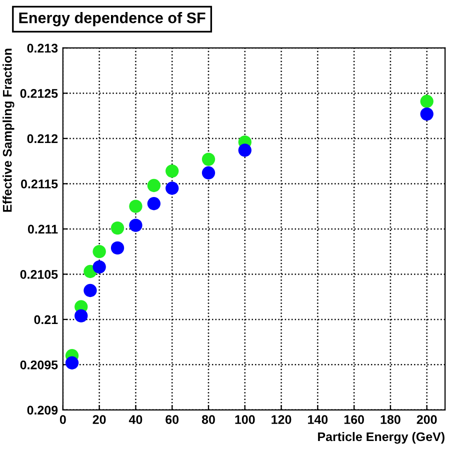  I want to click on x-tick-label: 160, so click(354, 419).